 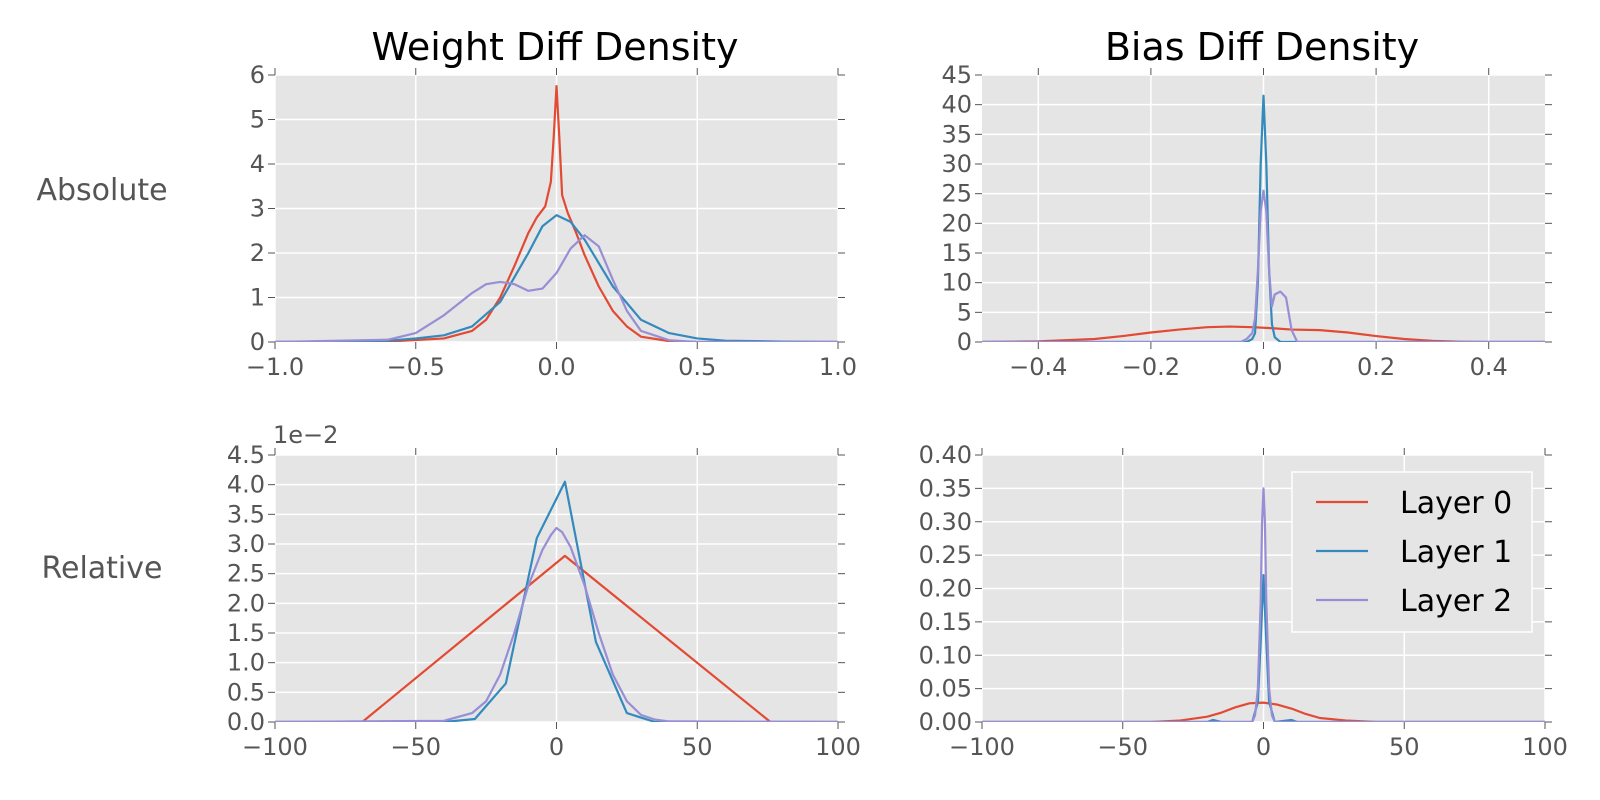 I want to click on y-tick-label: 45, so click(x=956, y=75).